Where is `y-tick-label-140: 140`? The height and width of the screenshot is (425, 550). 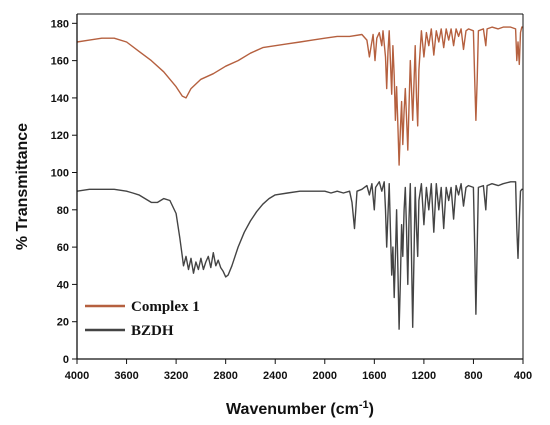 y-tick-label-140: 140 is located at coordinates (60, 99).